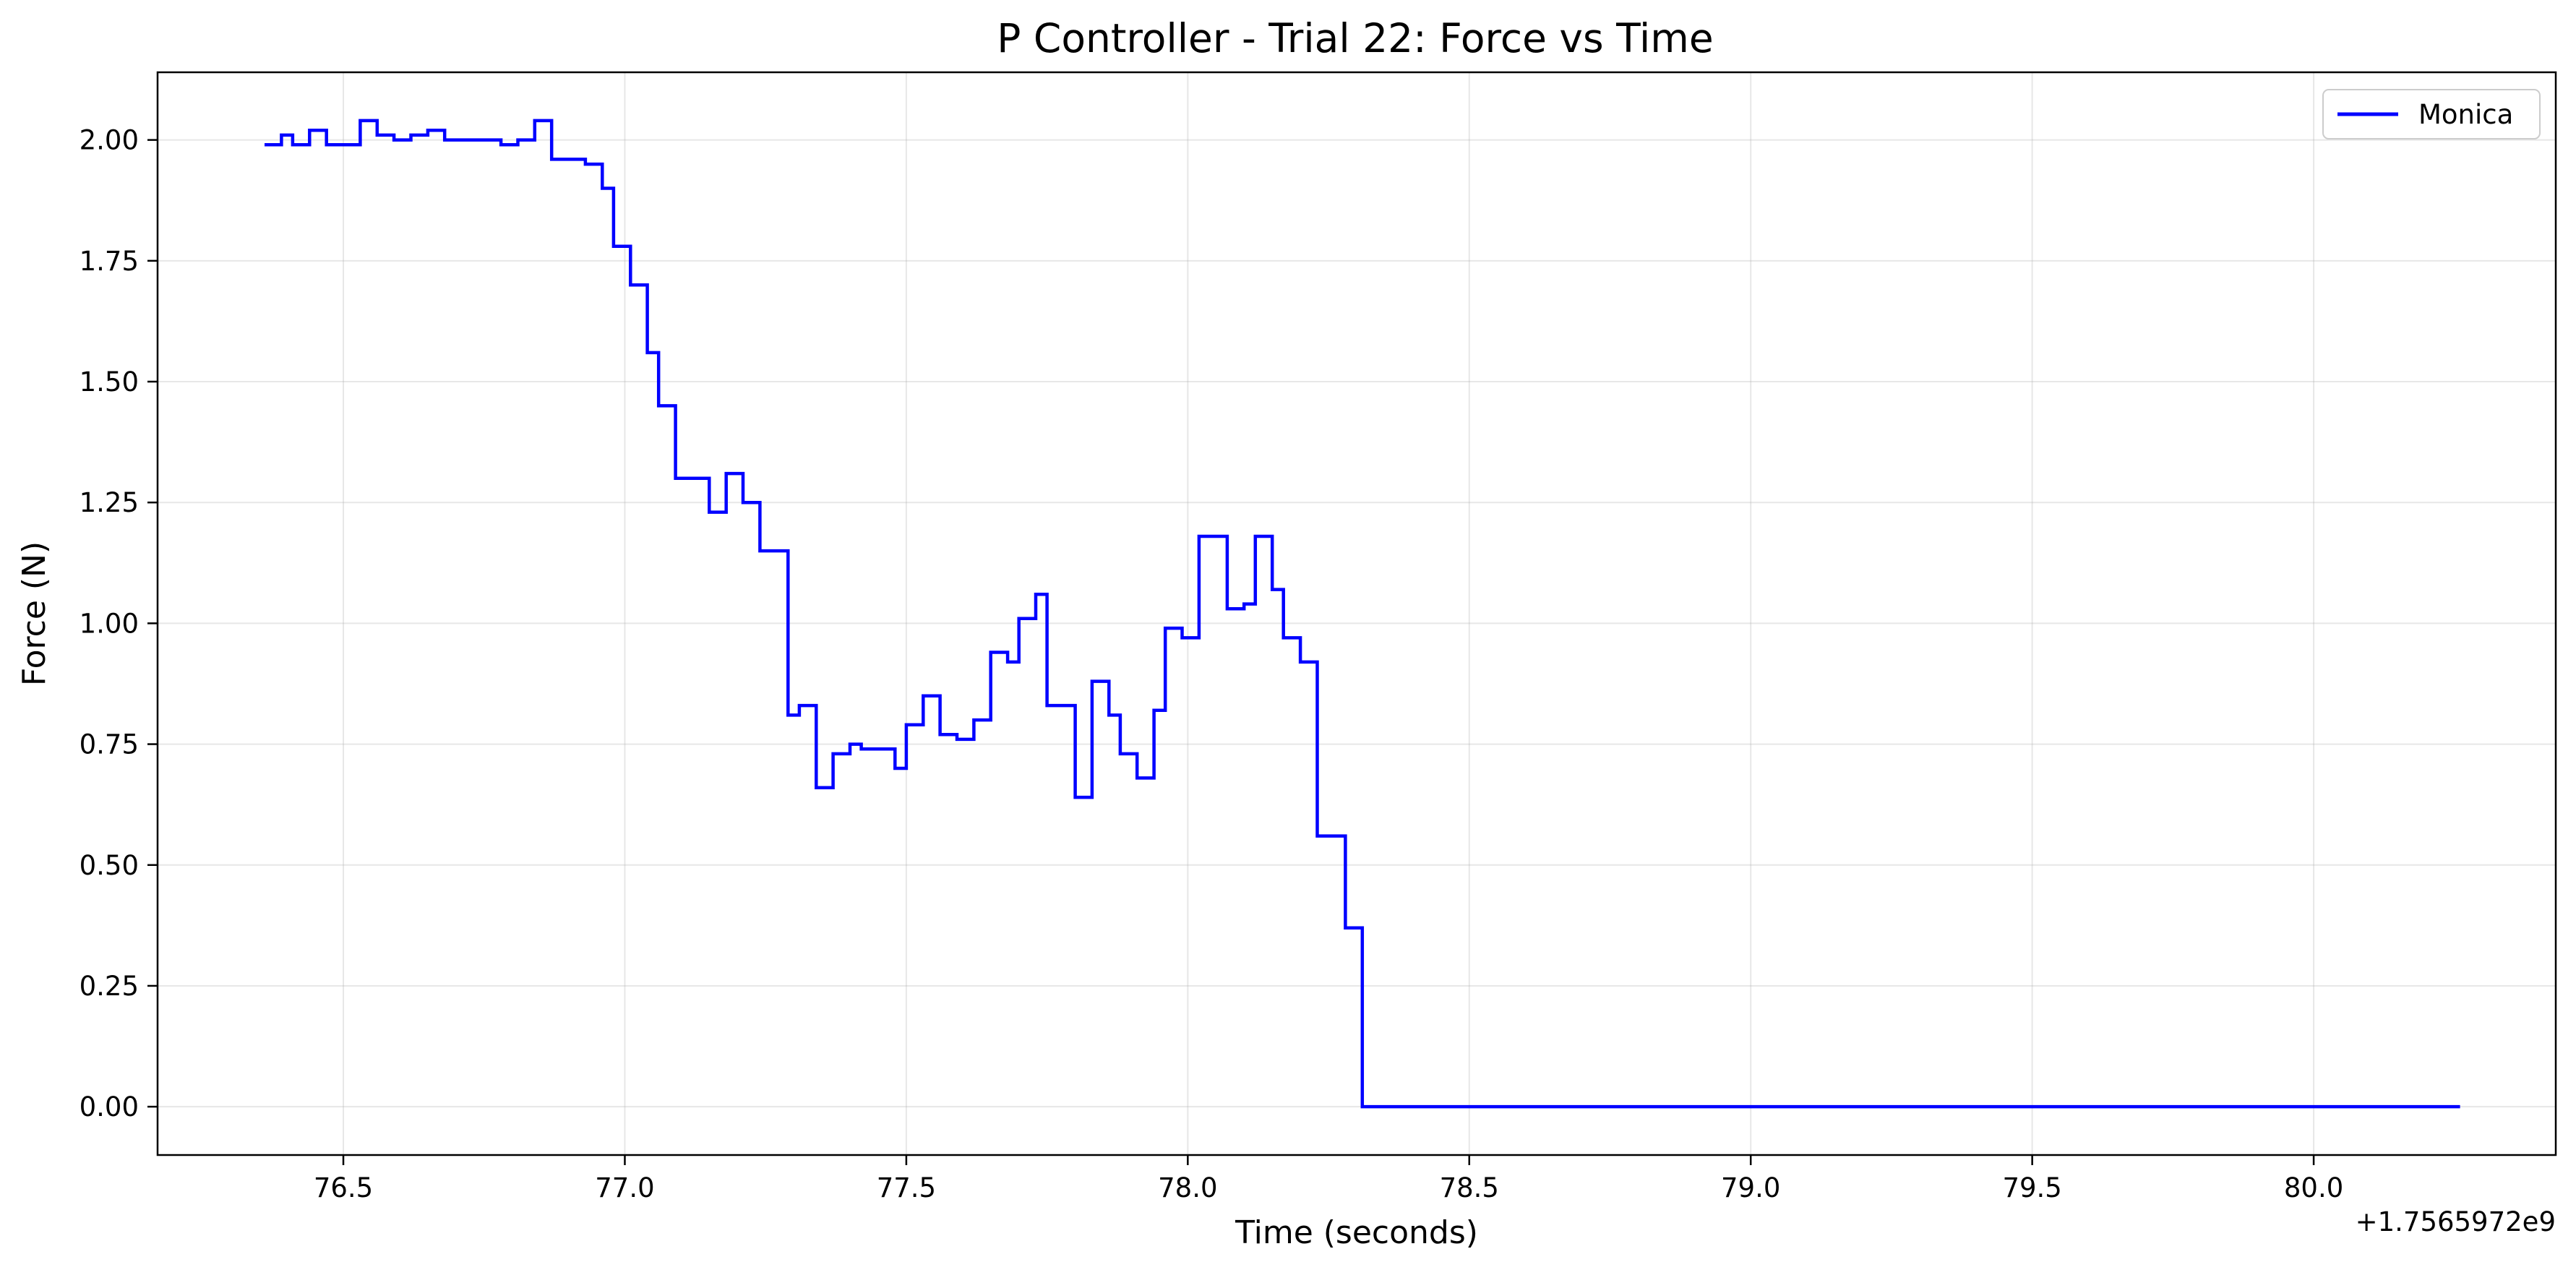  I want to click on x-tick-label: 79.5, so click(2032, 1187).